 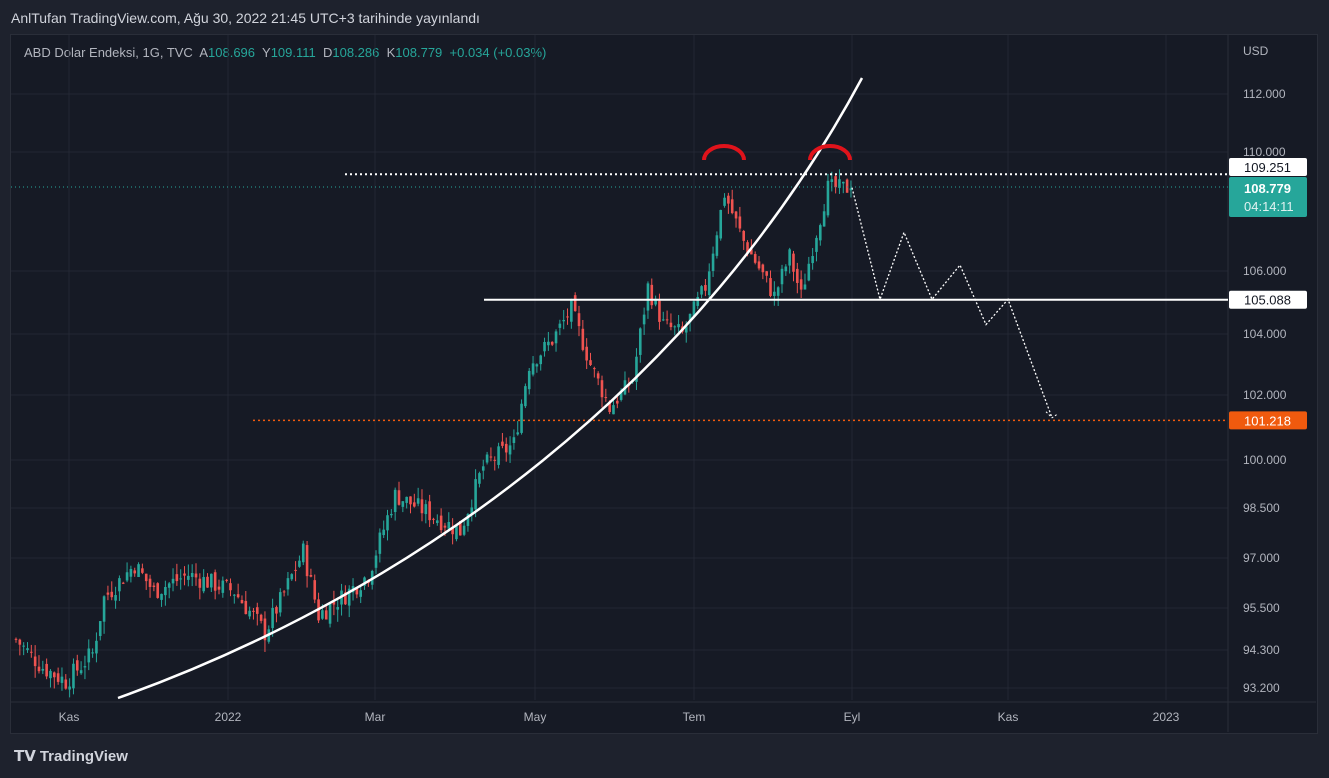 What do you see at coordinates (1256, 51) in the screenshot?
I see `currency-label: USD` at bounding box center [1256, 51].